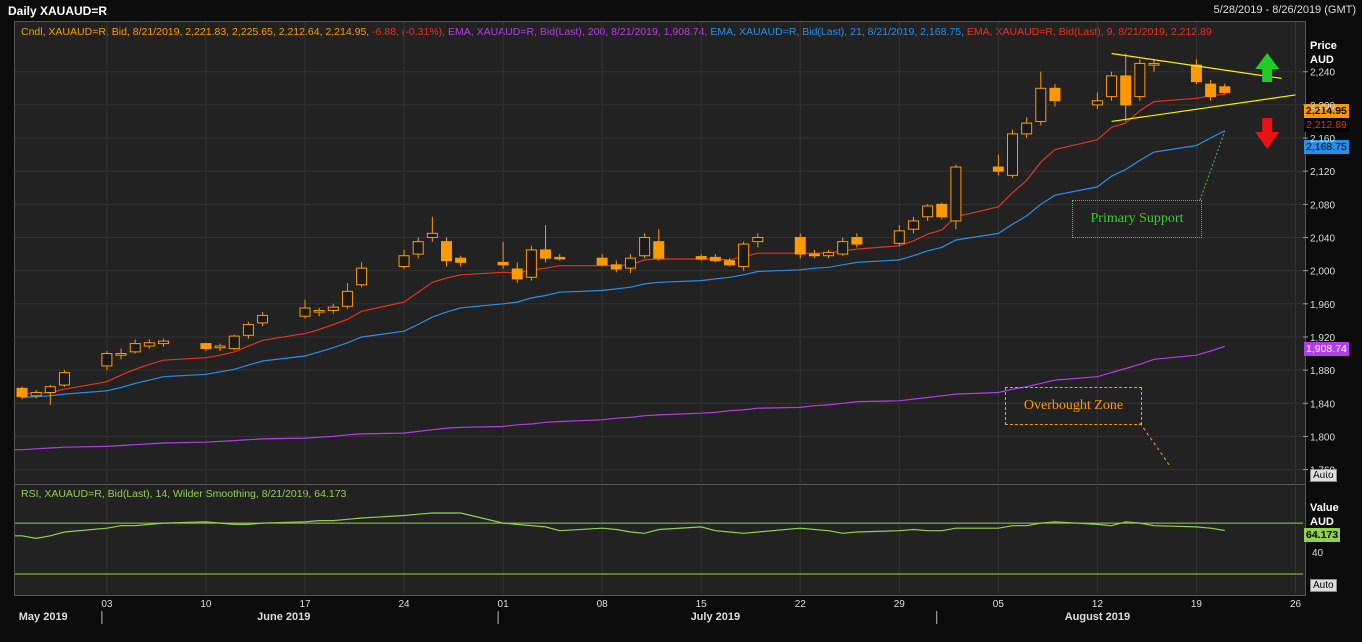  I want to click on time-tick-label: 22, so click(801, 604).